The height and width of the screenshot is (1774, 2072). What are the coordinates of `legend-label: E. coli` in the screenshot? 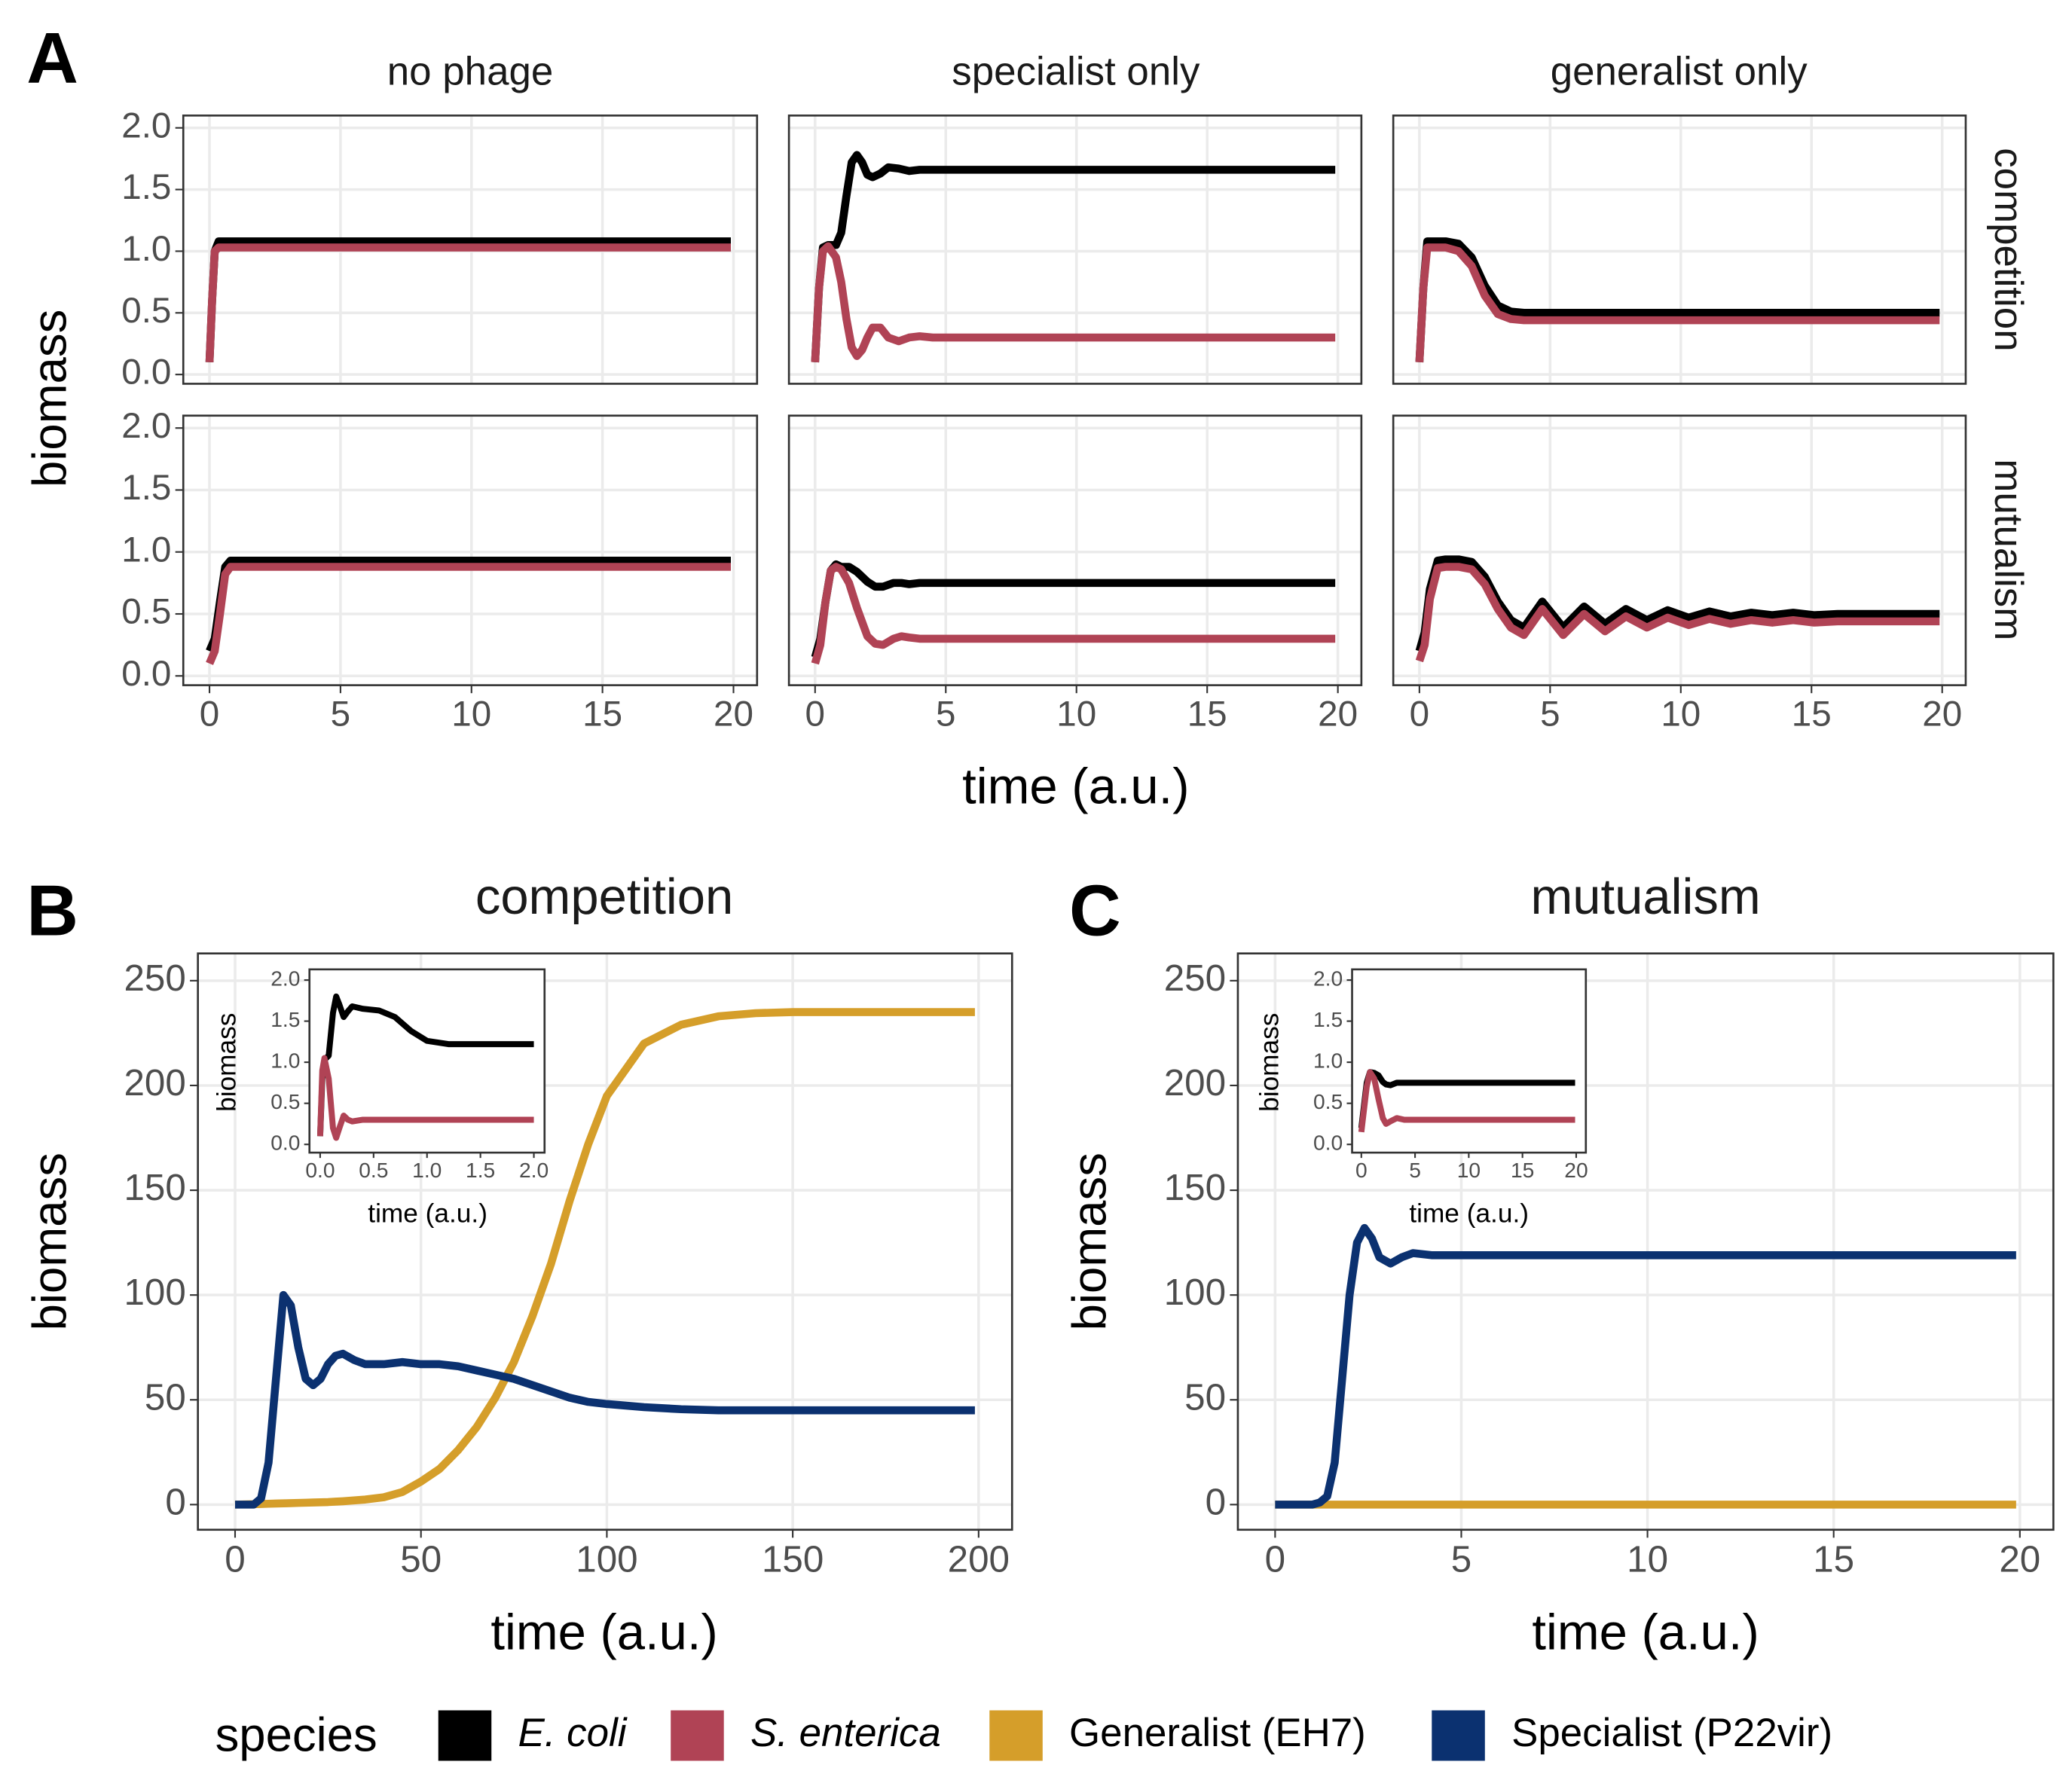 It's located at (572, 1733).